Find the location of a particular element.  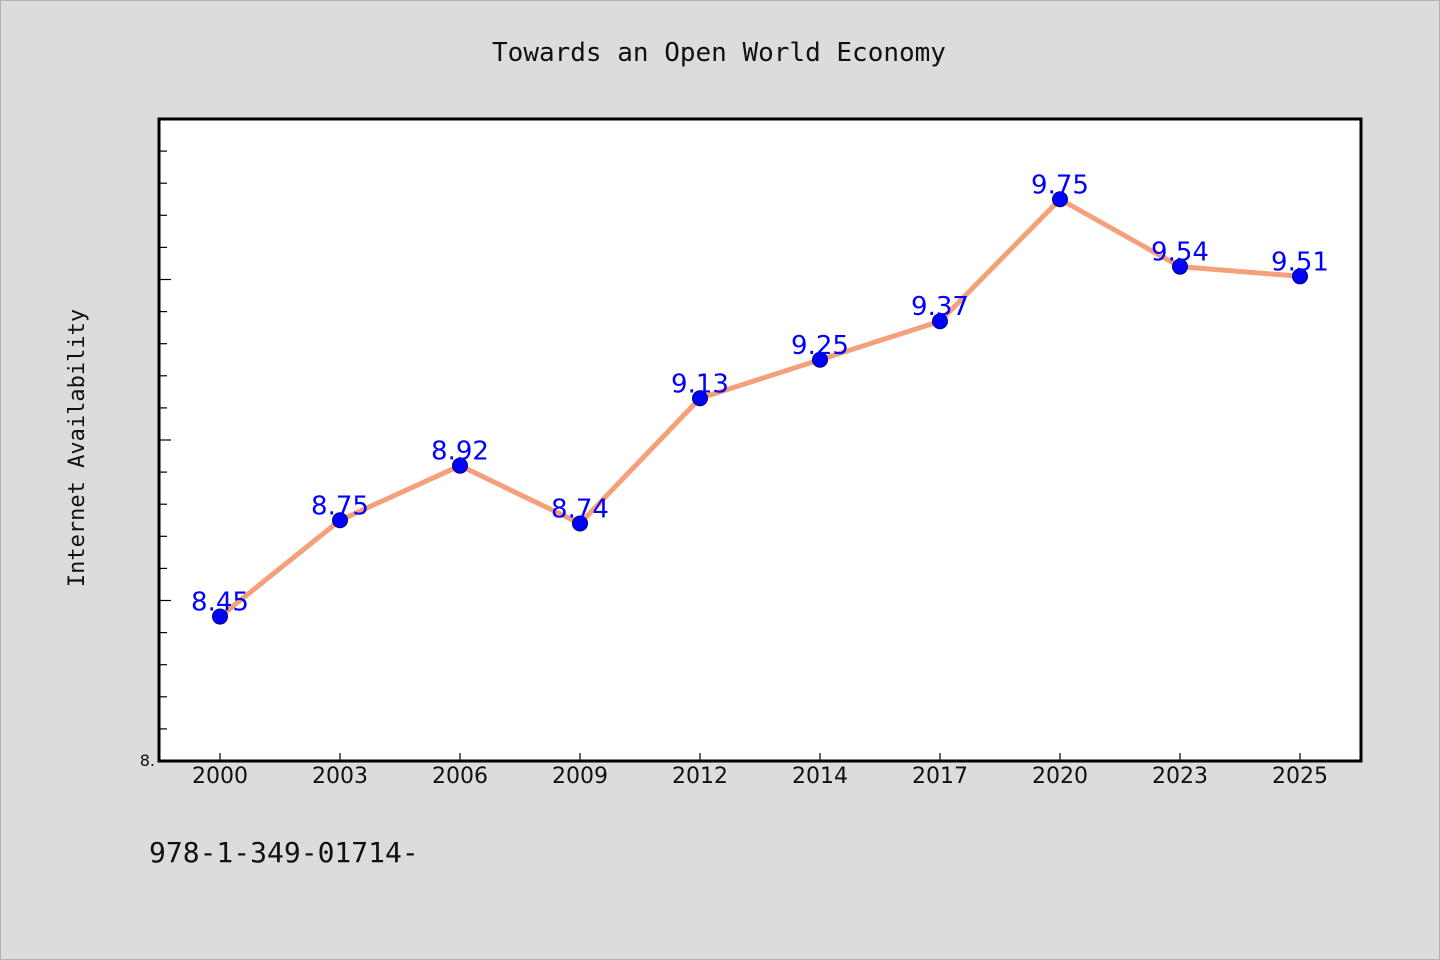

x-tick-label: 2025 is located at coordinates (1300, 776).